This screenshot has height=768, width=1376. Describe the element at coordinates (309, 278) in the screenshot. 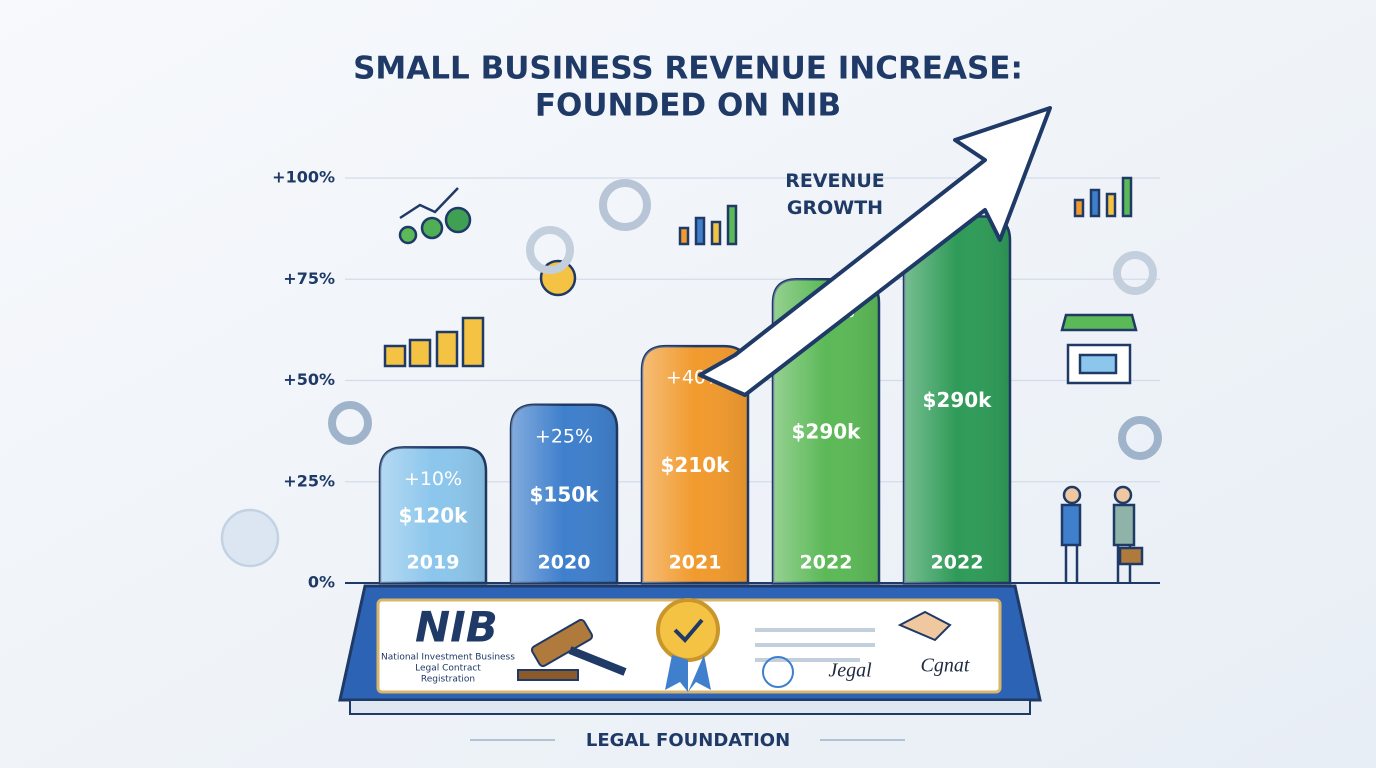

I see `y-tick-label: +75%` at that location.